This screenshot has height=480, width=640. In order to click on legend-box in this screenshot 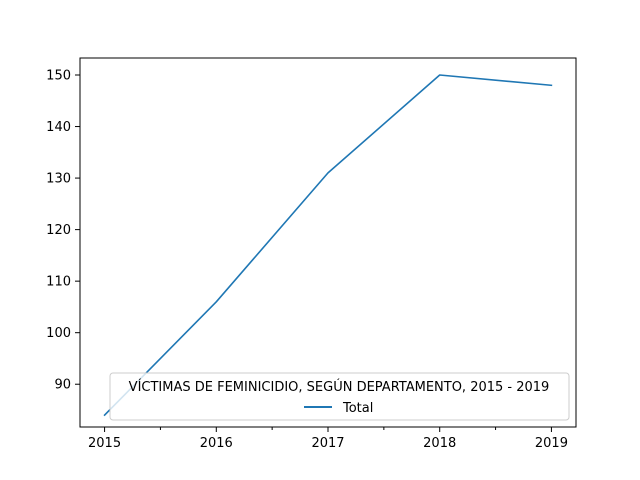, I will do `click(339, 396)`.